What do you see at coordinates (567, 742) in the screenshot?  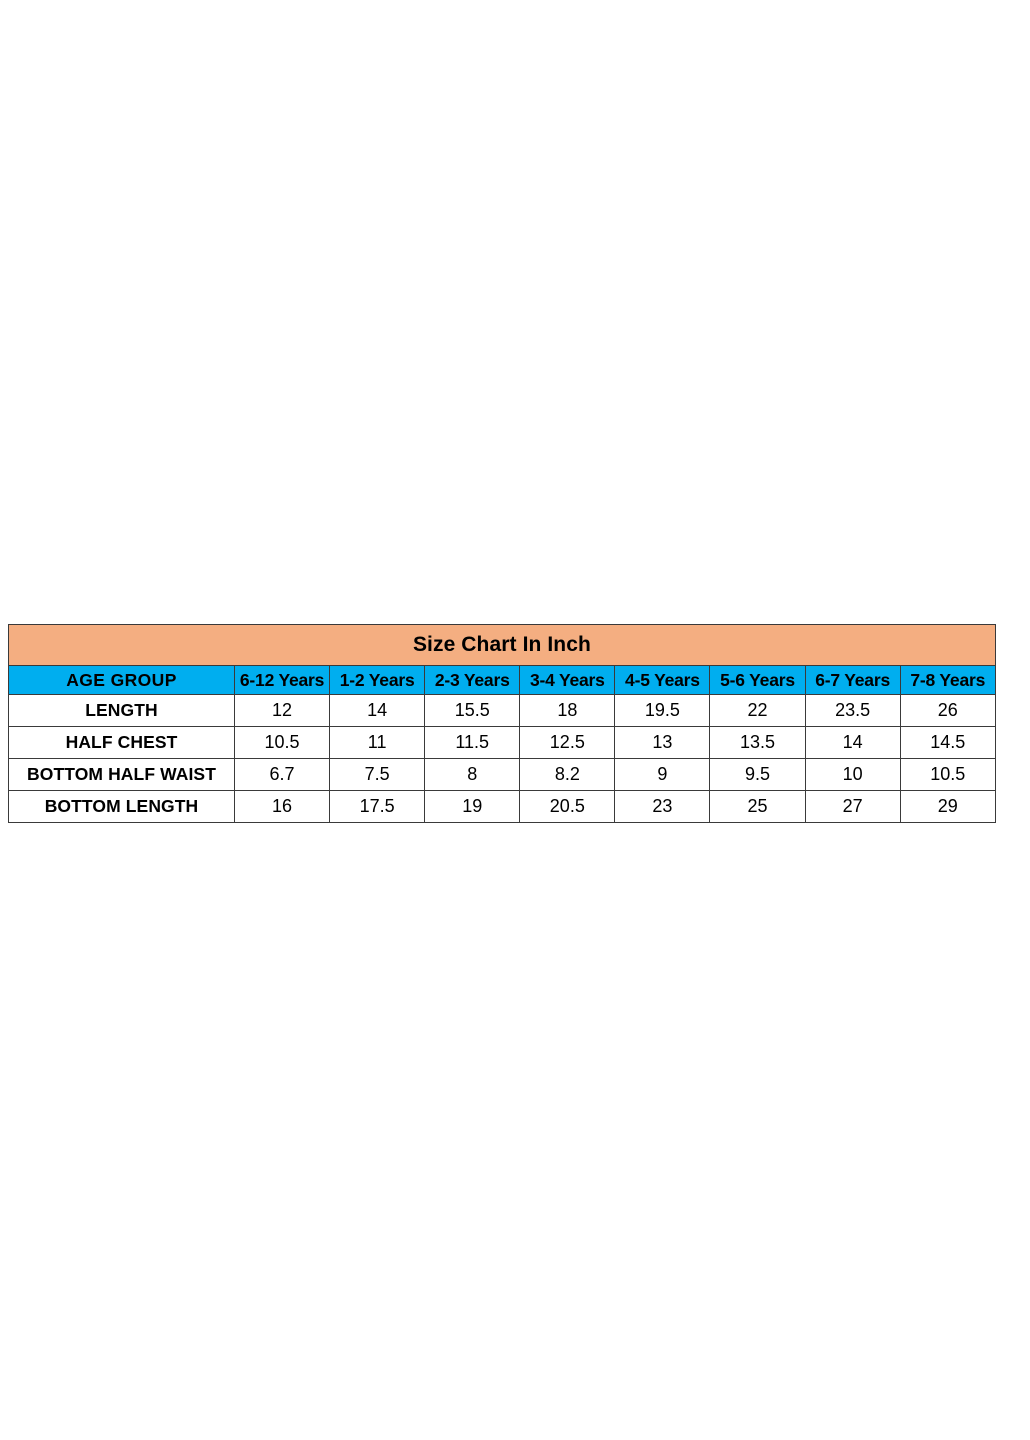 I see `cell-half-chest-3-4-years: 12.5` at bounding box center [567, 742].